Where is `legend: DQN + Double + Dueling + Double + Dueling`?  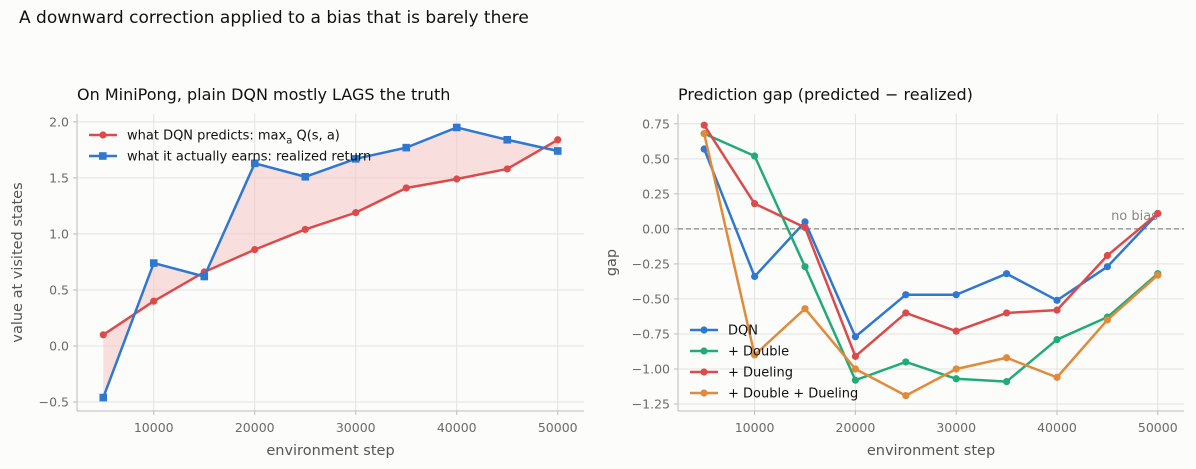
legend: DQN + Double + Dueling + Double + Dueling is located at coordinates (774, 363).